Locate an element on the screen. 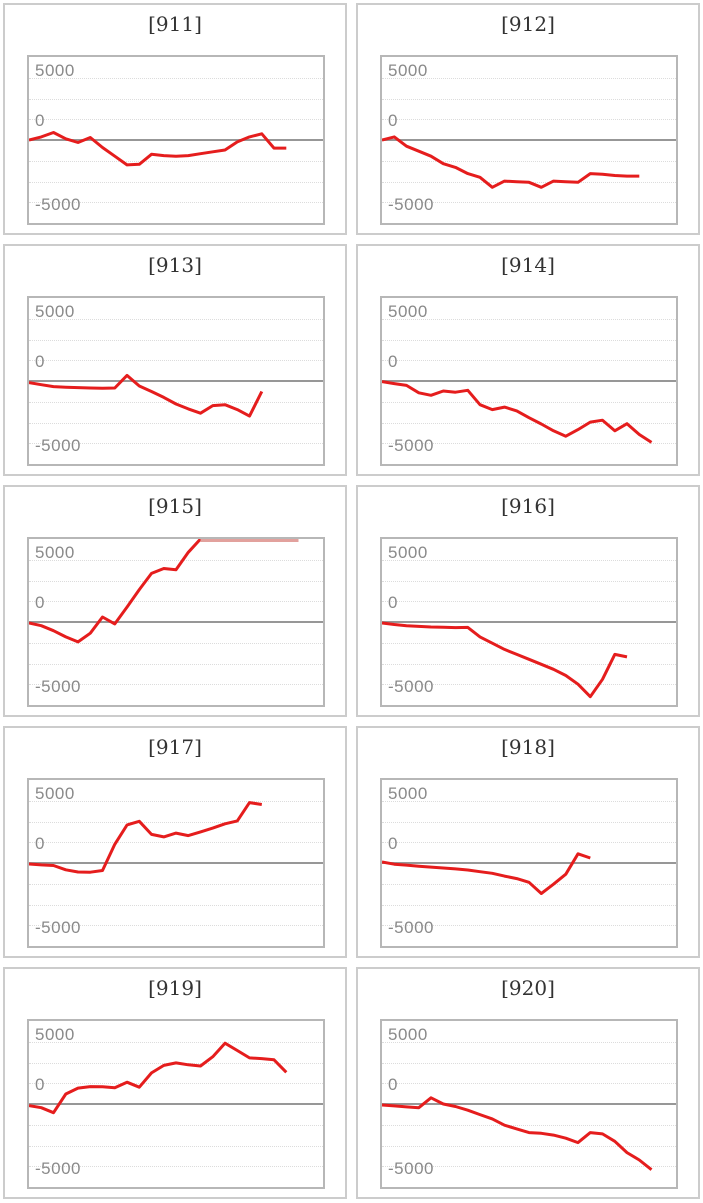  chart-title: [911] is located at coordinates (175, 24).